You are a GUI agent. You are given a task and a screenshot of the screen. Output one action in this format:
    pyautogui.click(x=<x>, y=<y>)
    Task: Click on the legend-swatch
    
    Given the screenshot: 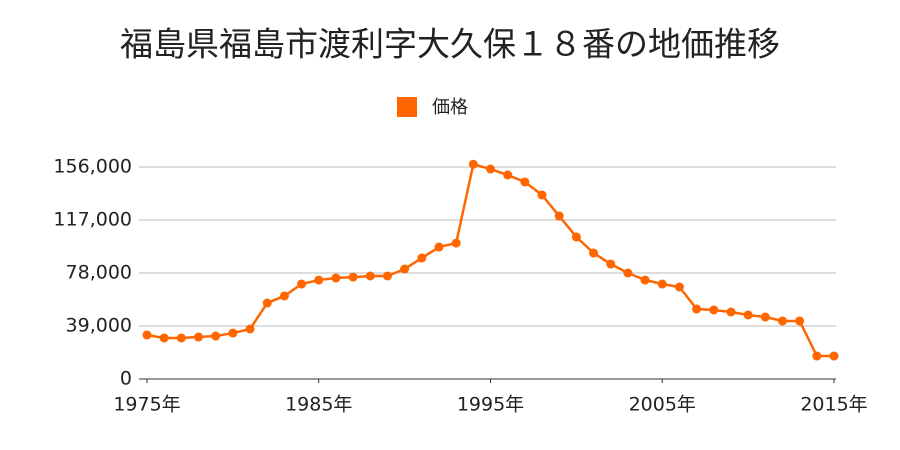 What is the action you would take?
    pyautogui.click(x=407, y=107)
    